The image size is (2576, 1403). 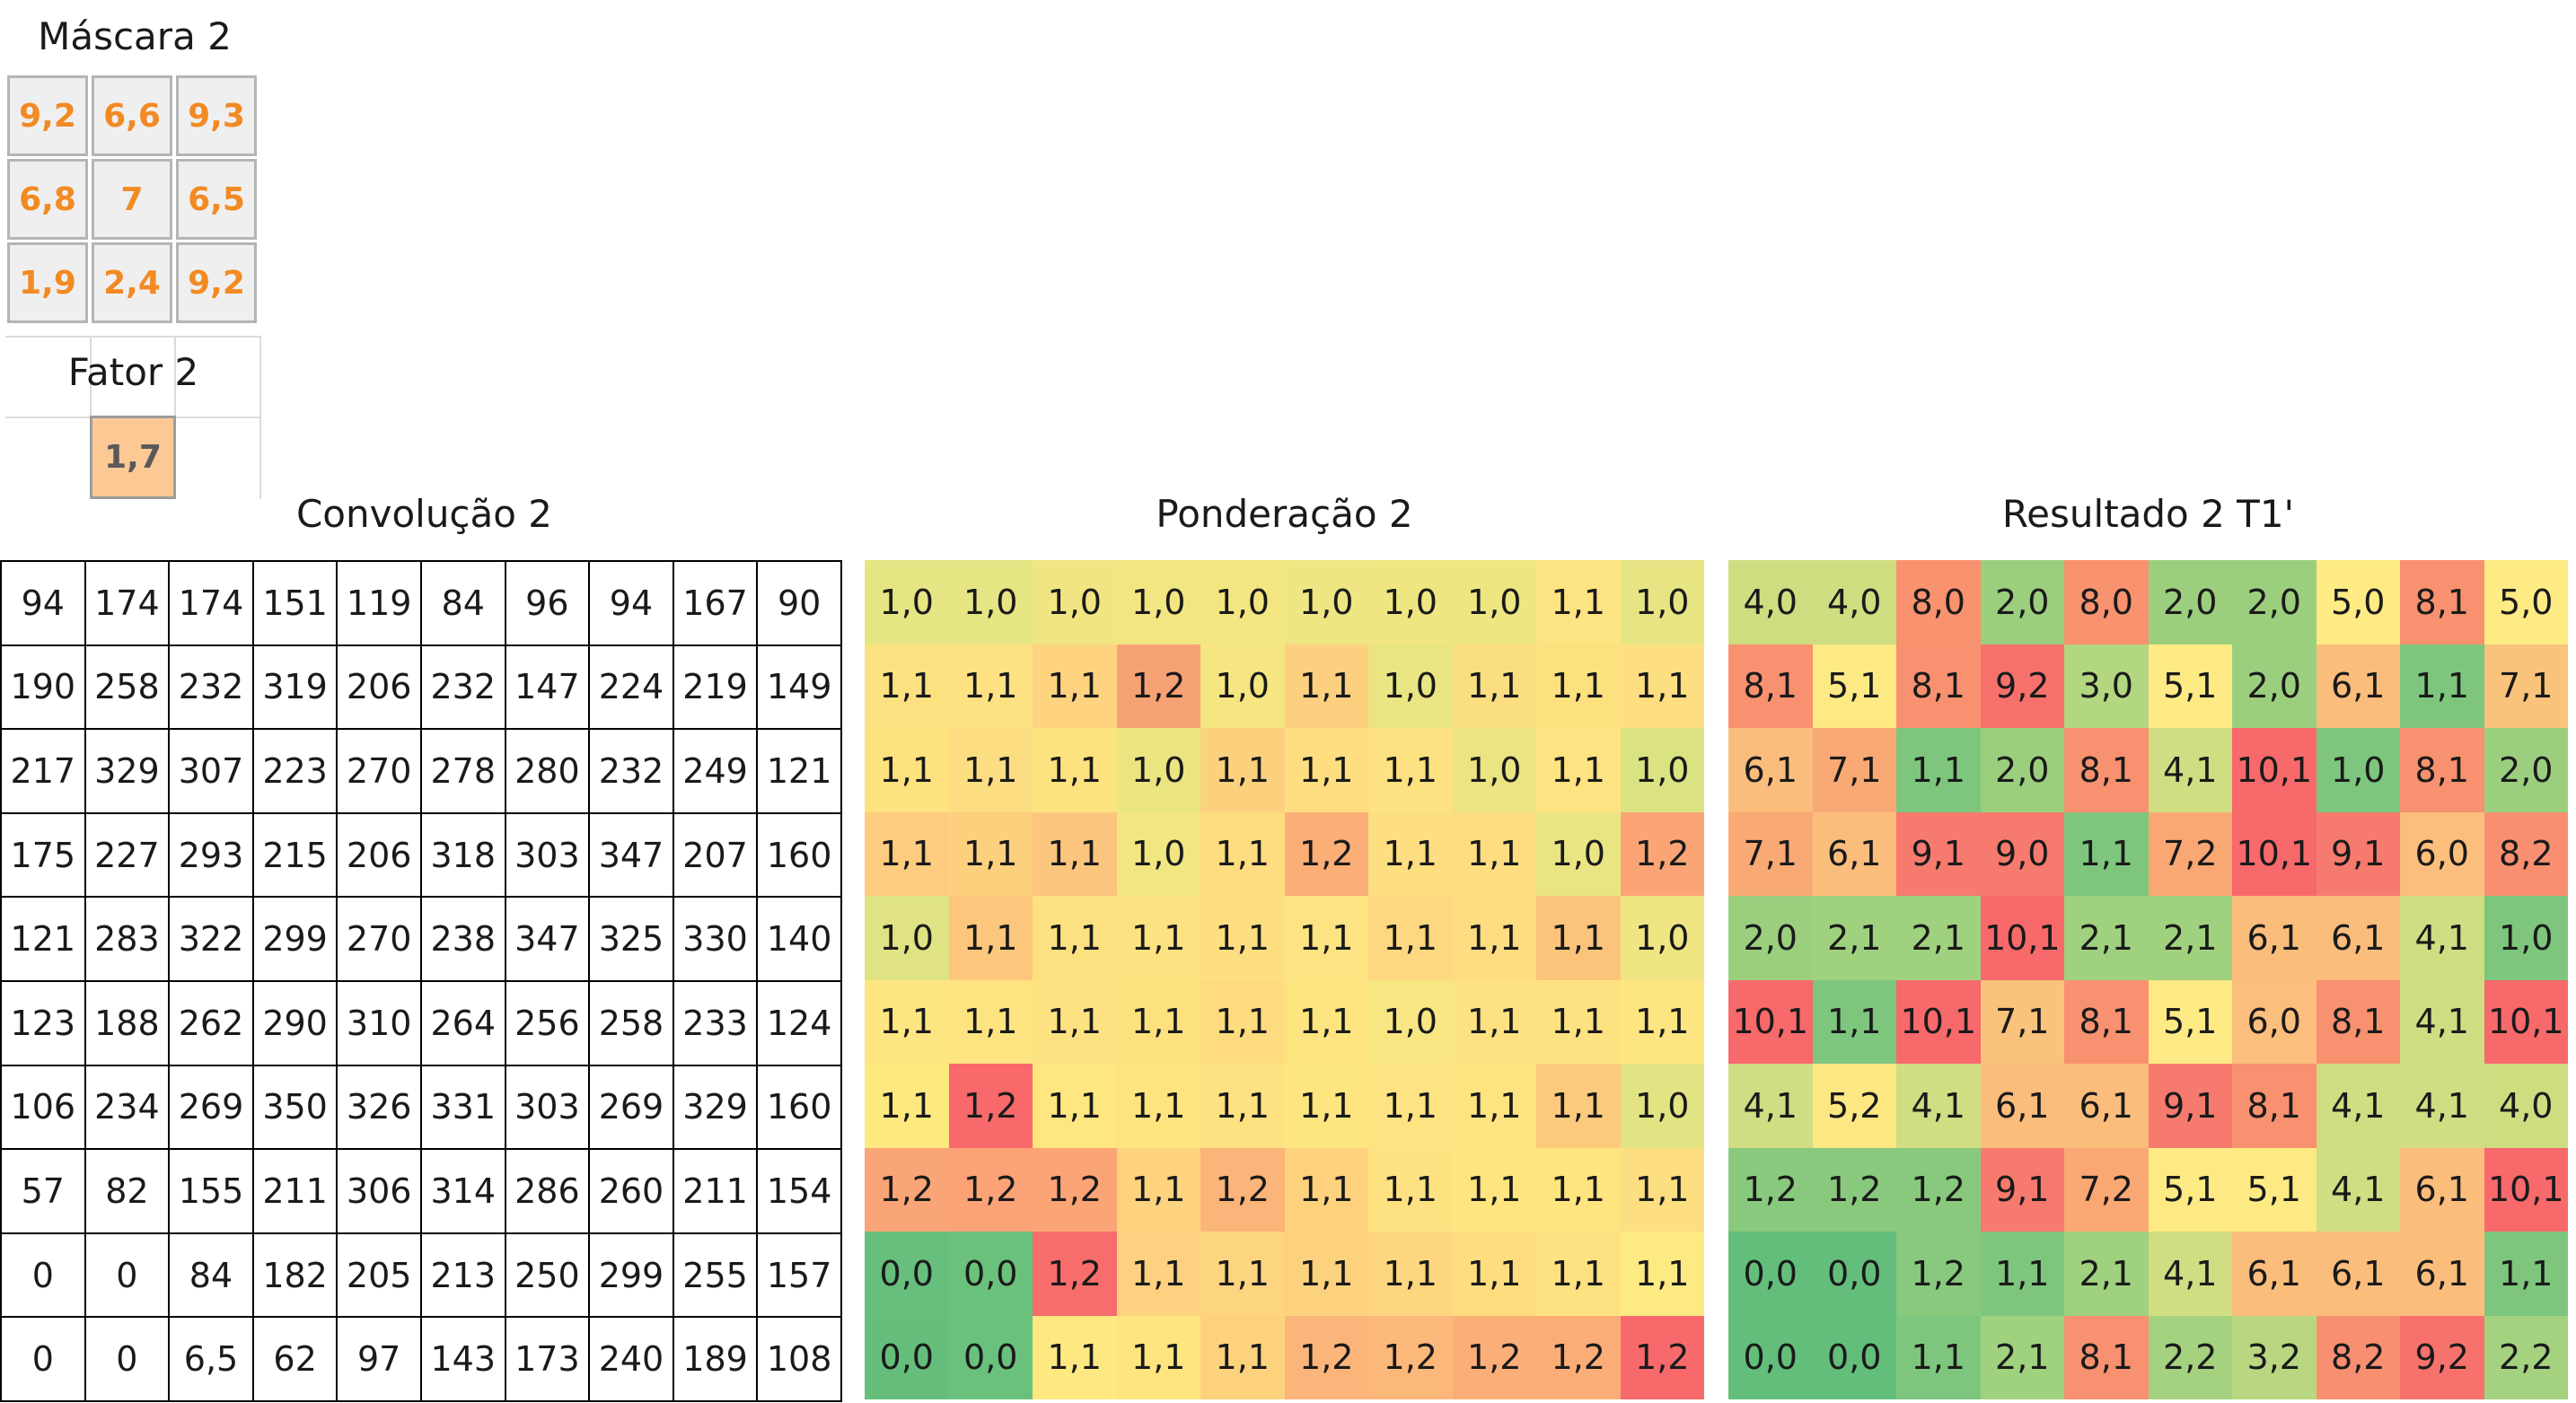 What do you see at coordinates (127, 1023) in the screenshot?
I see `convolution-cell: 188` at bounding box center [127, 1023].